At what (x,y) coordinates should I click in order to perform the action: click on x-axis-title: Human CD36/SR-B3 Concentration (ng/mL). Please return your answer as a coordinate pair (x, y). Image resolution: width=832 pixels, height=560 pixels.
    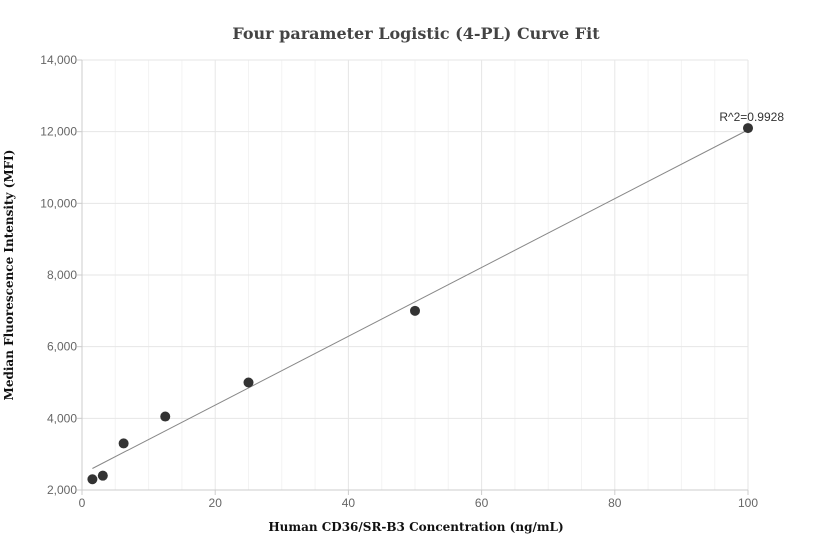
    Looking at the image, I should click on (415, 527).